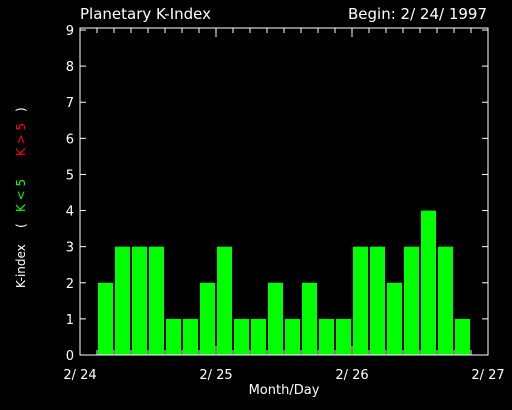 This screenshot has width=512, height=410. I want to click on y-axis-label-group: K-index ( K < 5 K > 5 ), so click(21, 197).